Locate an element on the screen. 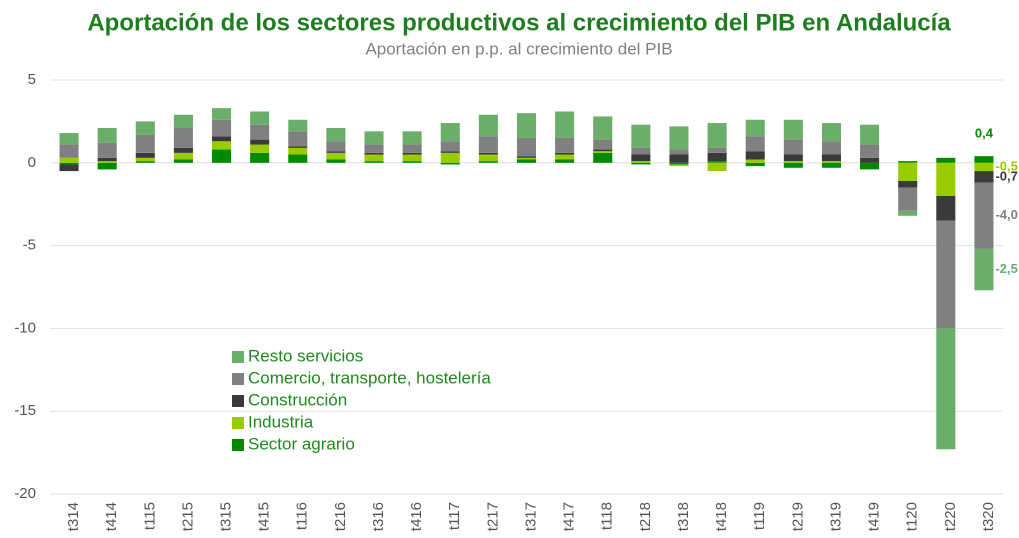  x-tick-label: t218 is located at coordinates (645, 516).